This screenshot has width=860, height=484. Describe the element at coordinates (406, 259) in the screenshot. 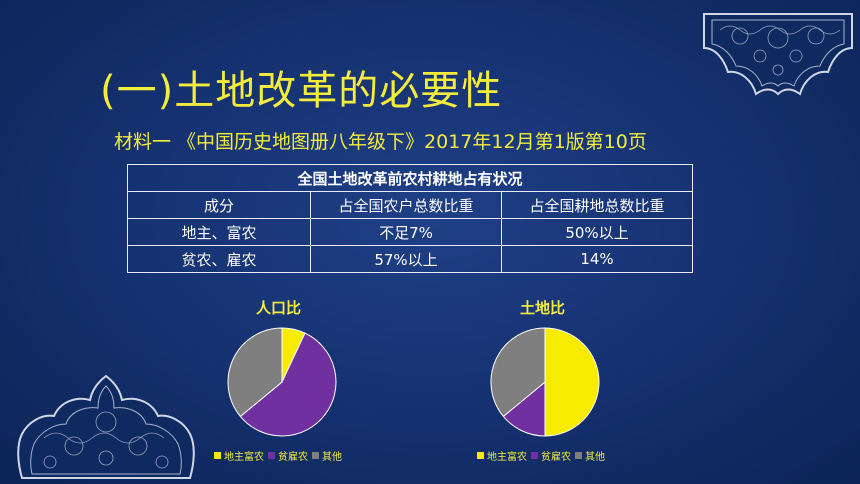

I see `table-cell: 57%以上` at that location.